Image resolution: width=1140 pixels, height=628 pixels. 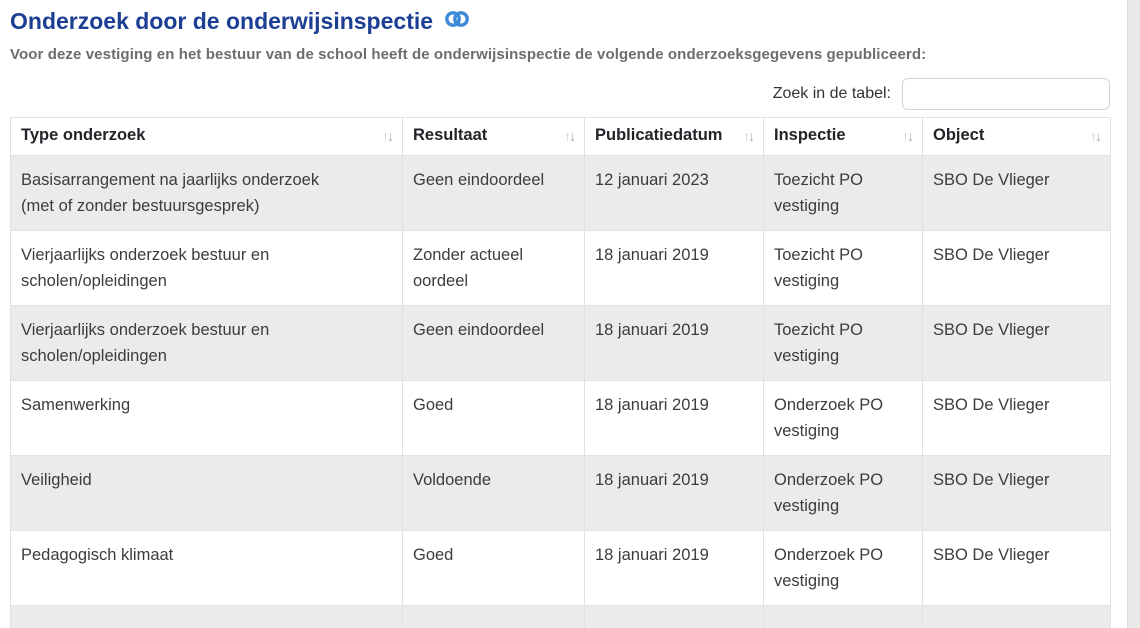 I want to click on cell-resultaat, so click(x=493, y=616).